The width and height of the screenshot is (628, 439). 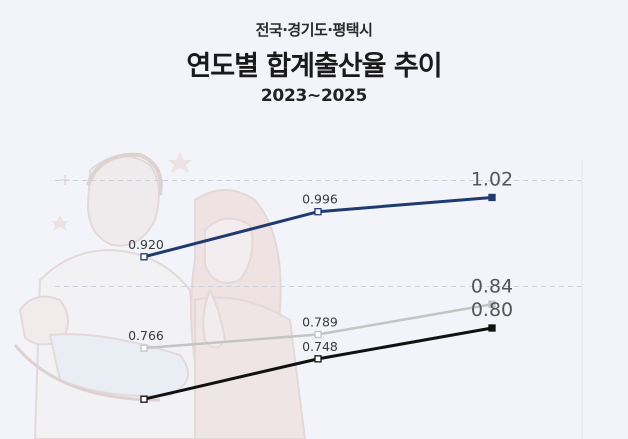 I want to click on period-subtitle: 2023~2025, so click(x=314, y=96).